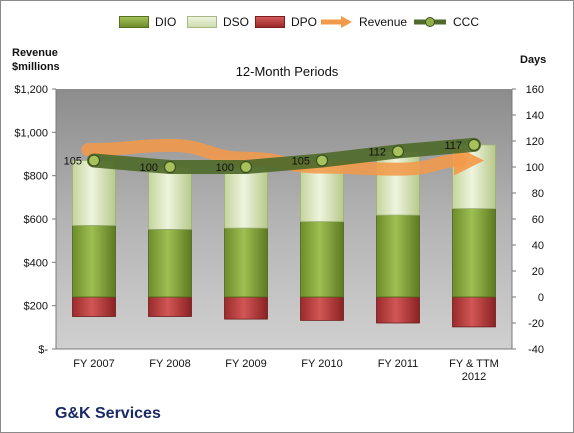  I want to click on right-axis-tick-label: 140, so click(535, 116).